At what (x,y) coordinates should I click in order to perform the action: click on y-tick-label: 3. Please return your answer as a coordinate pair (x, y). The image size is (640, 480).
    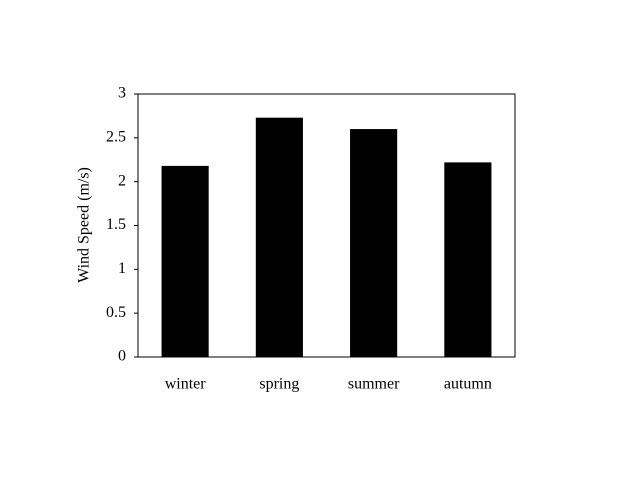
    Looking at the image, I should click on (122, 93).